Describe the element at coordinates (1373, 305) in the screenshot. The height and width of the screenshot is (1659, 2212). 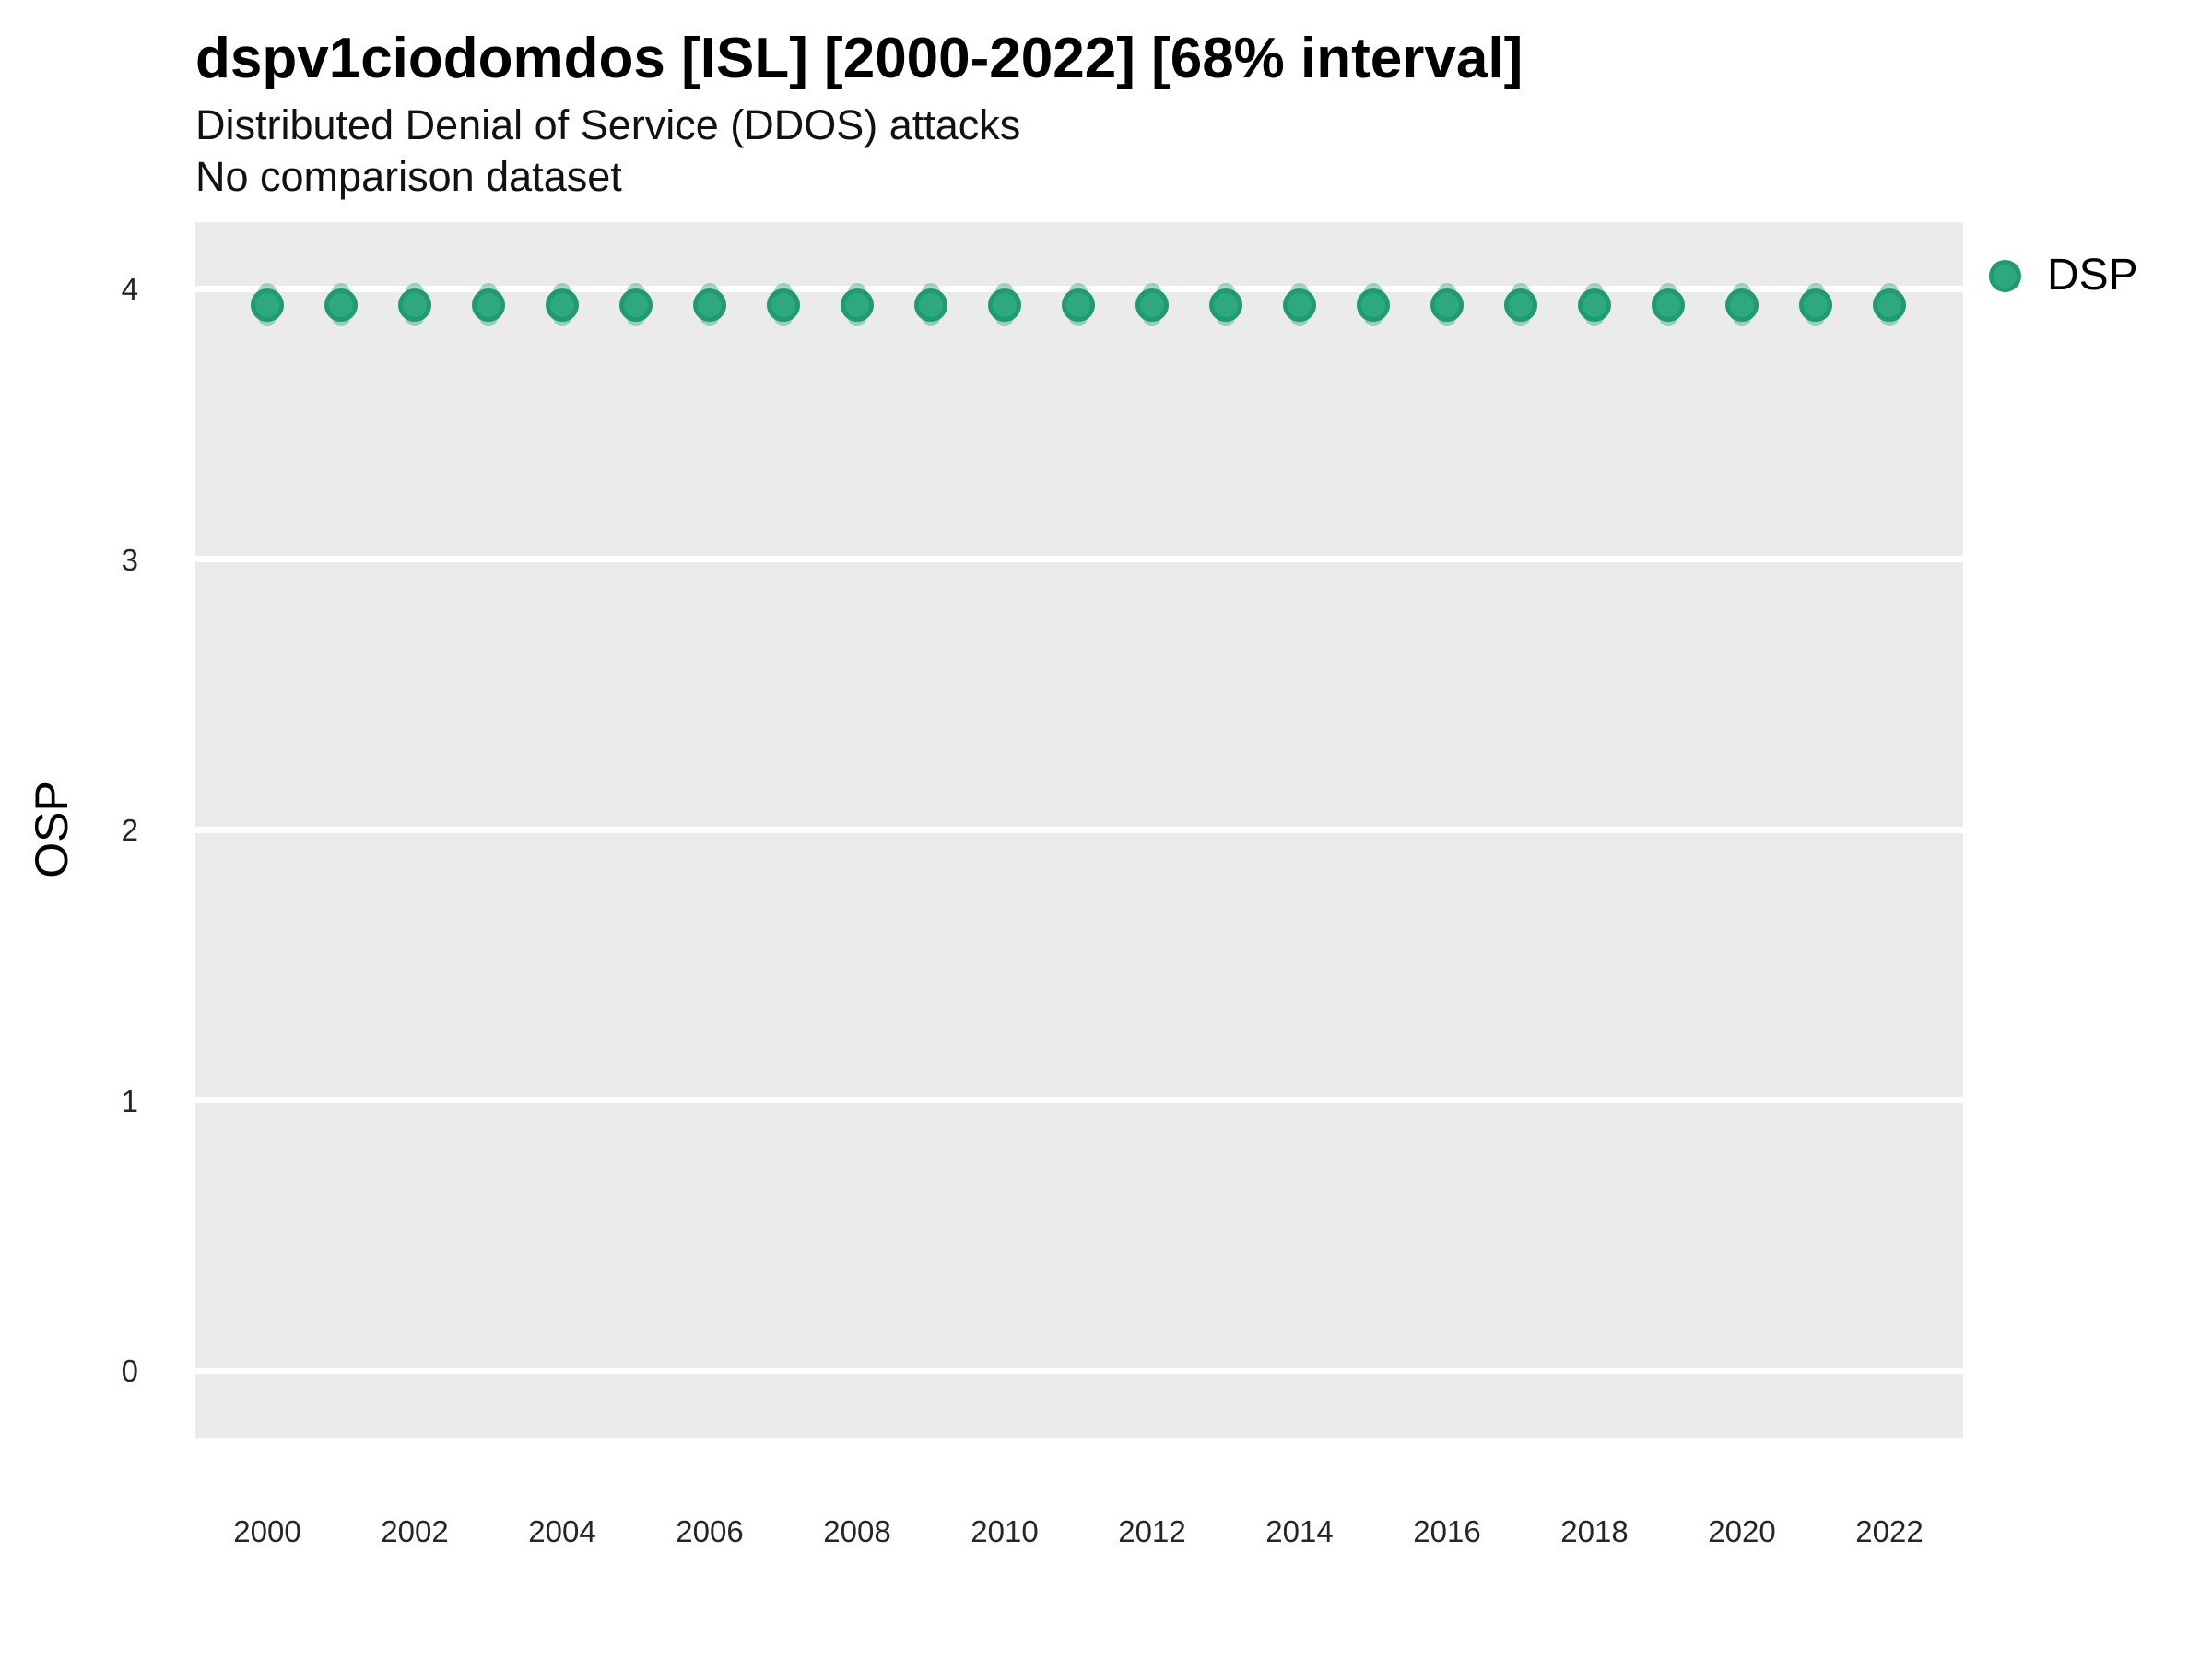
I see `data-point-2015` at that location.